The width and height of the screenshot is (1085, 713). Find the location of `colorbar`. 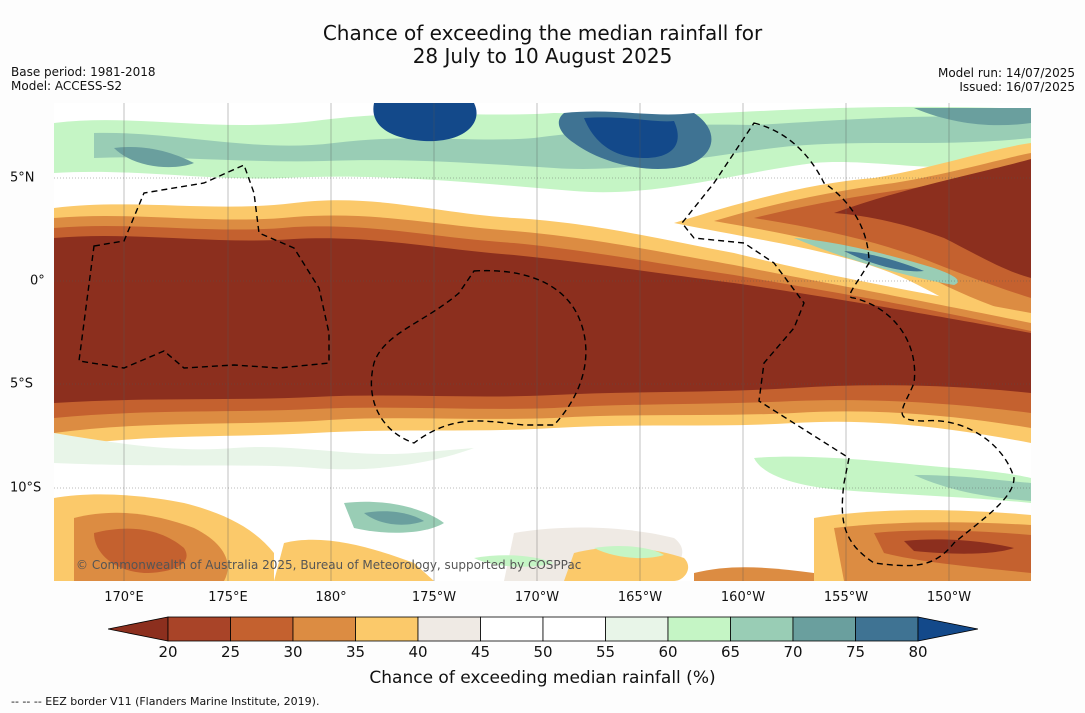

colorbar is located at coordinates (543, 631).